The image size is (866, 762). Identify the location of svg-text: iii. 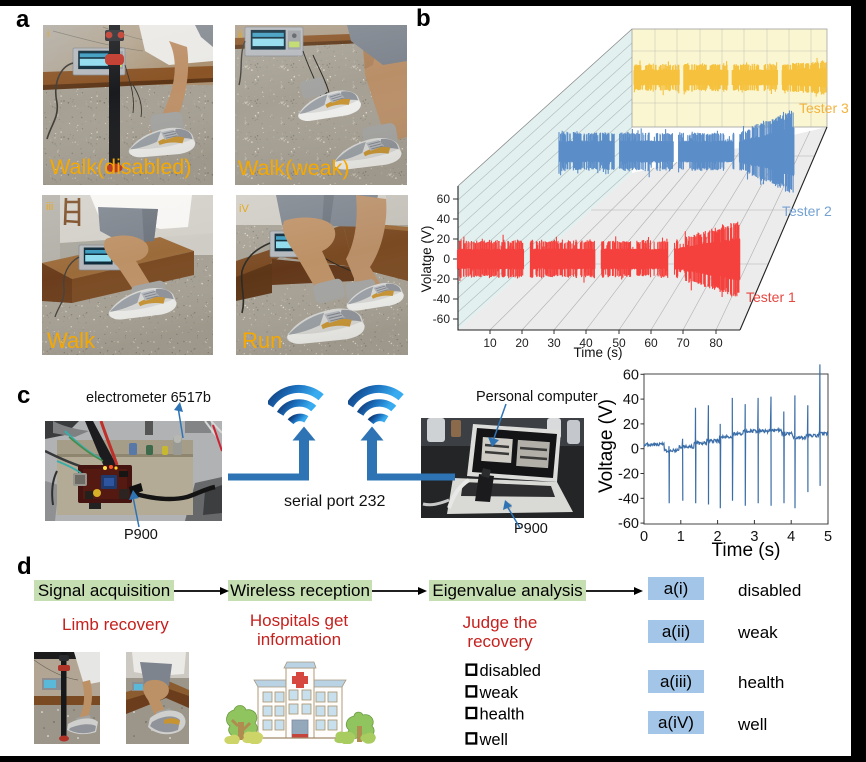
(49, 207).